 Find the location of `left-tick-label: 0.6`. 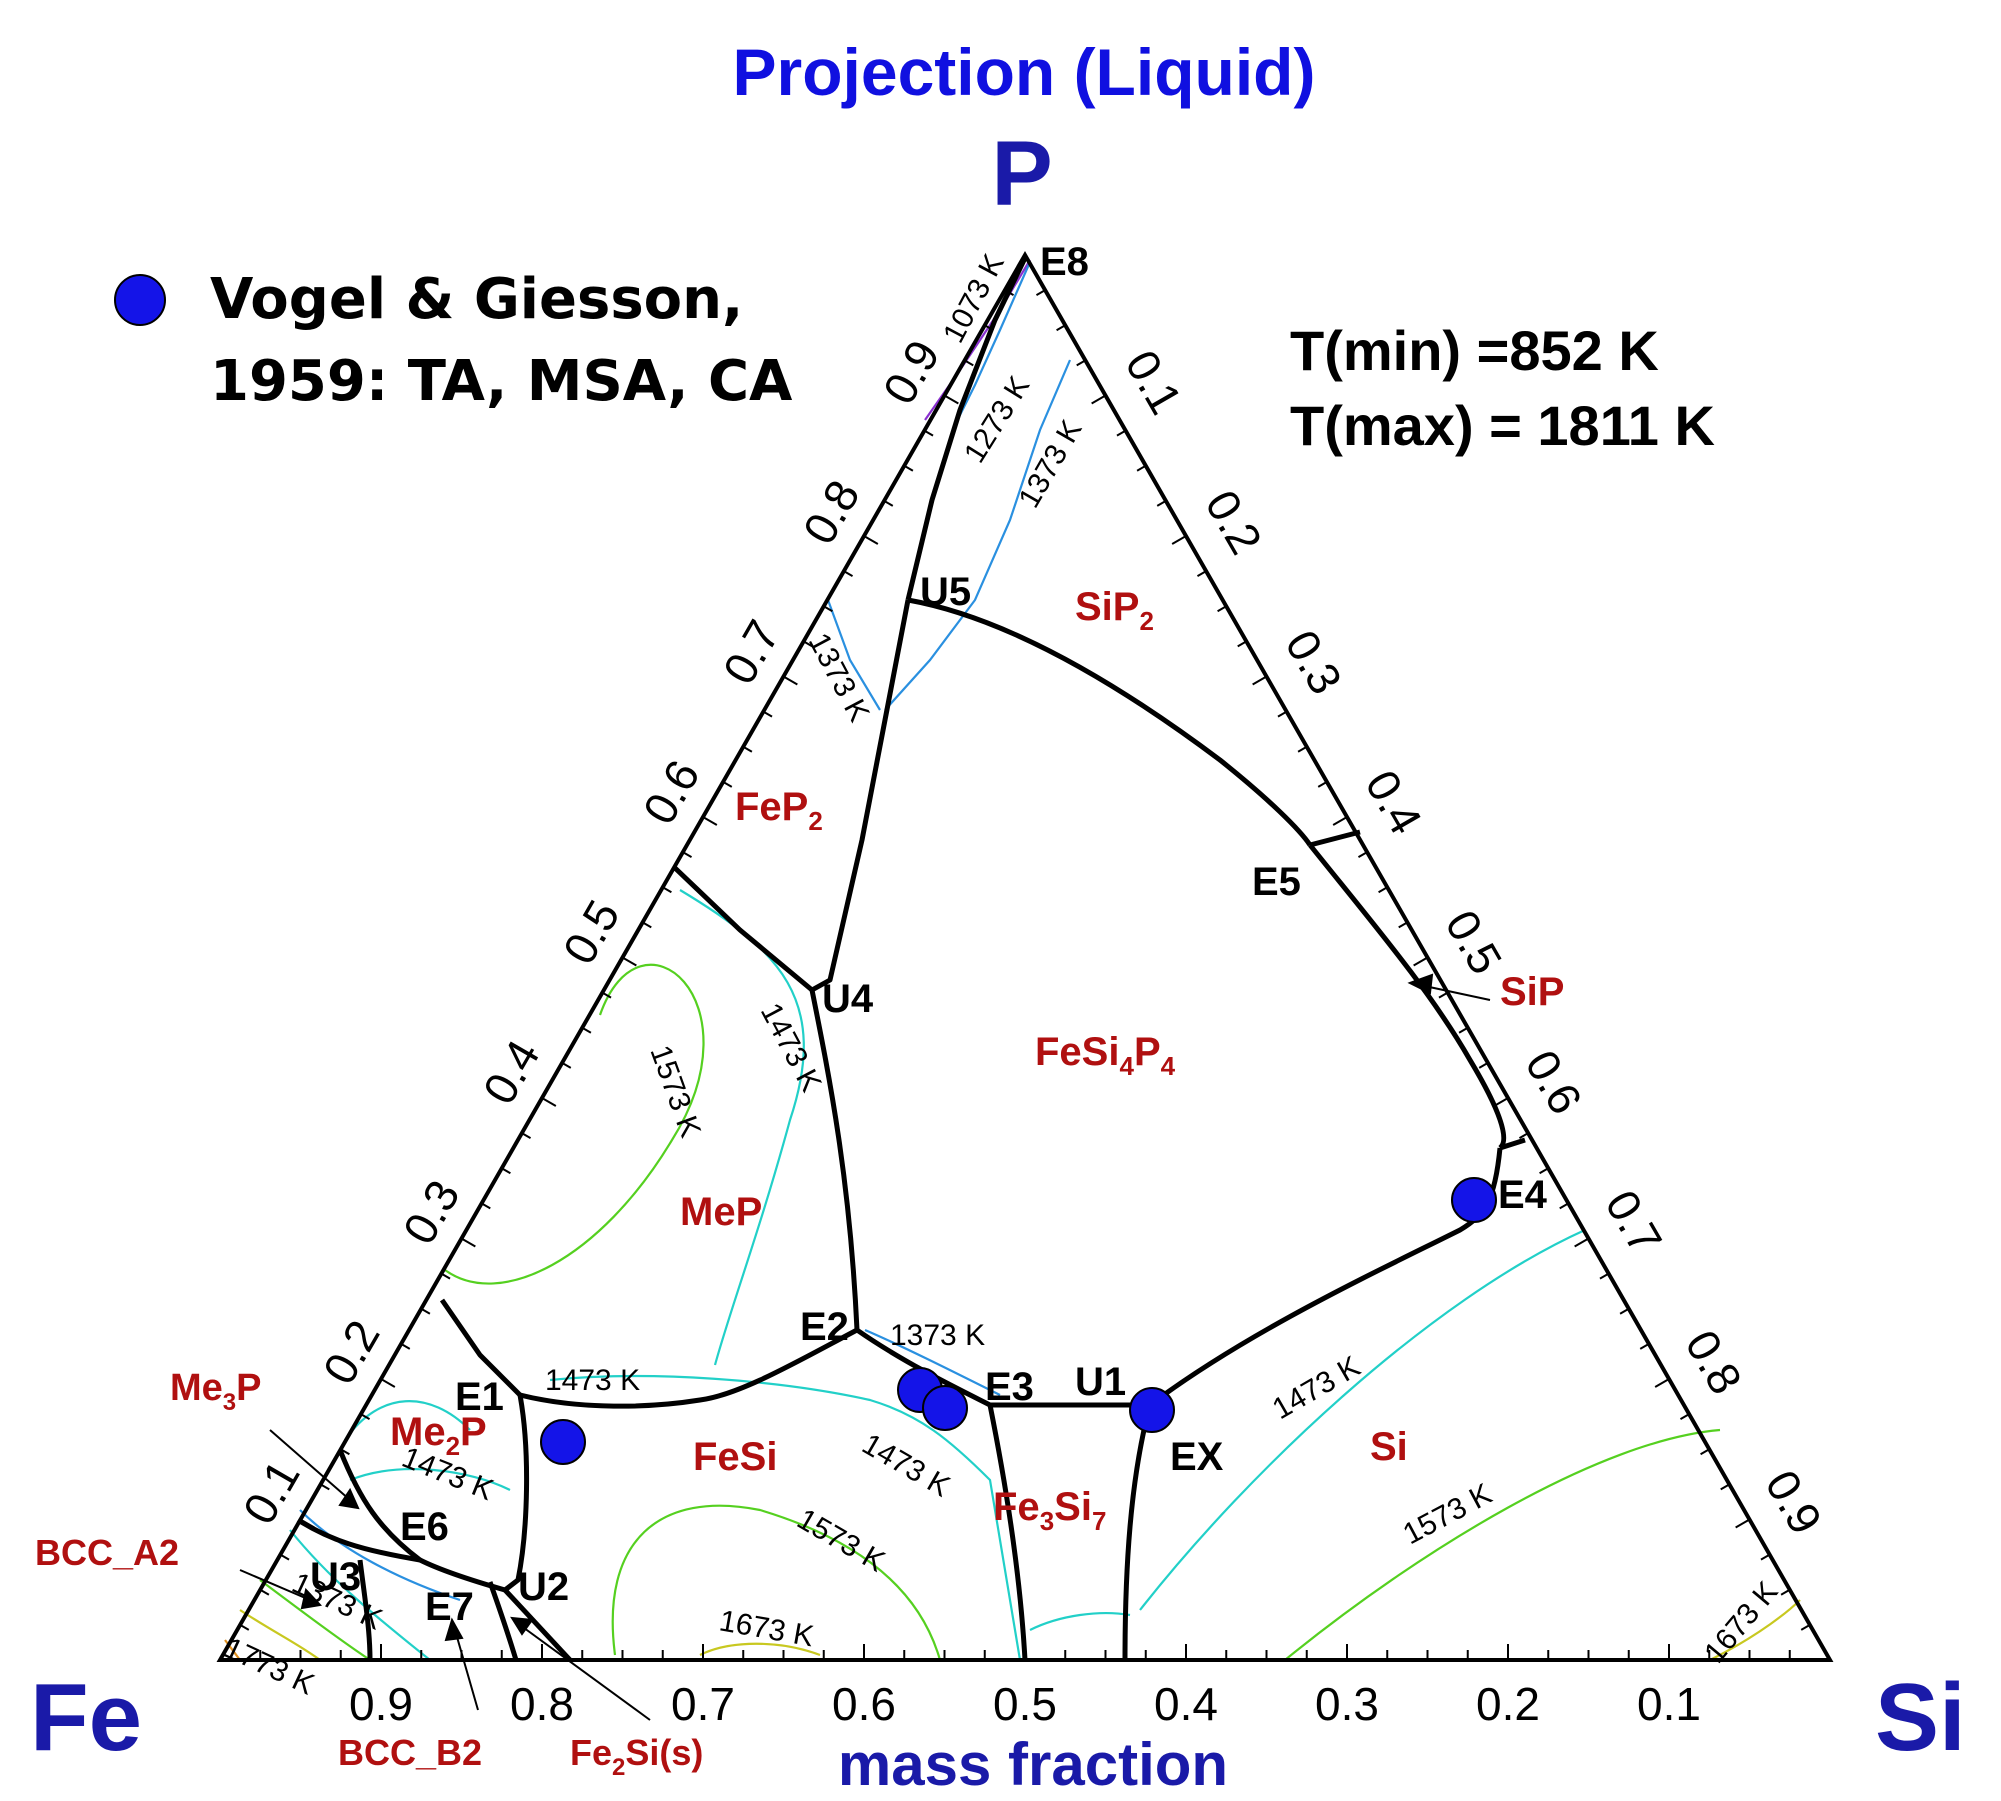

left-tick-label: 0.6 is located at coordinates (671, 791).